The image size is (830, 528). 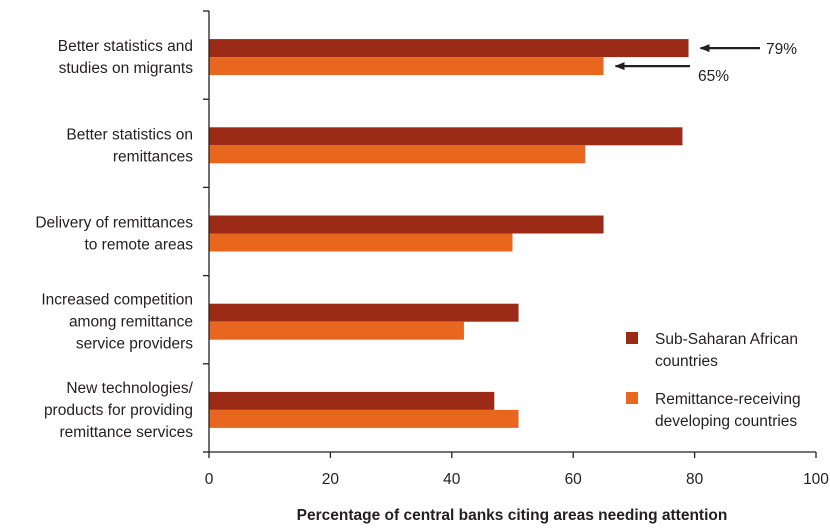 I want to click on x-tick-label-2: 40, so click(x=452, y=479).